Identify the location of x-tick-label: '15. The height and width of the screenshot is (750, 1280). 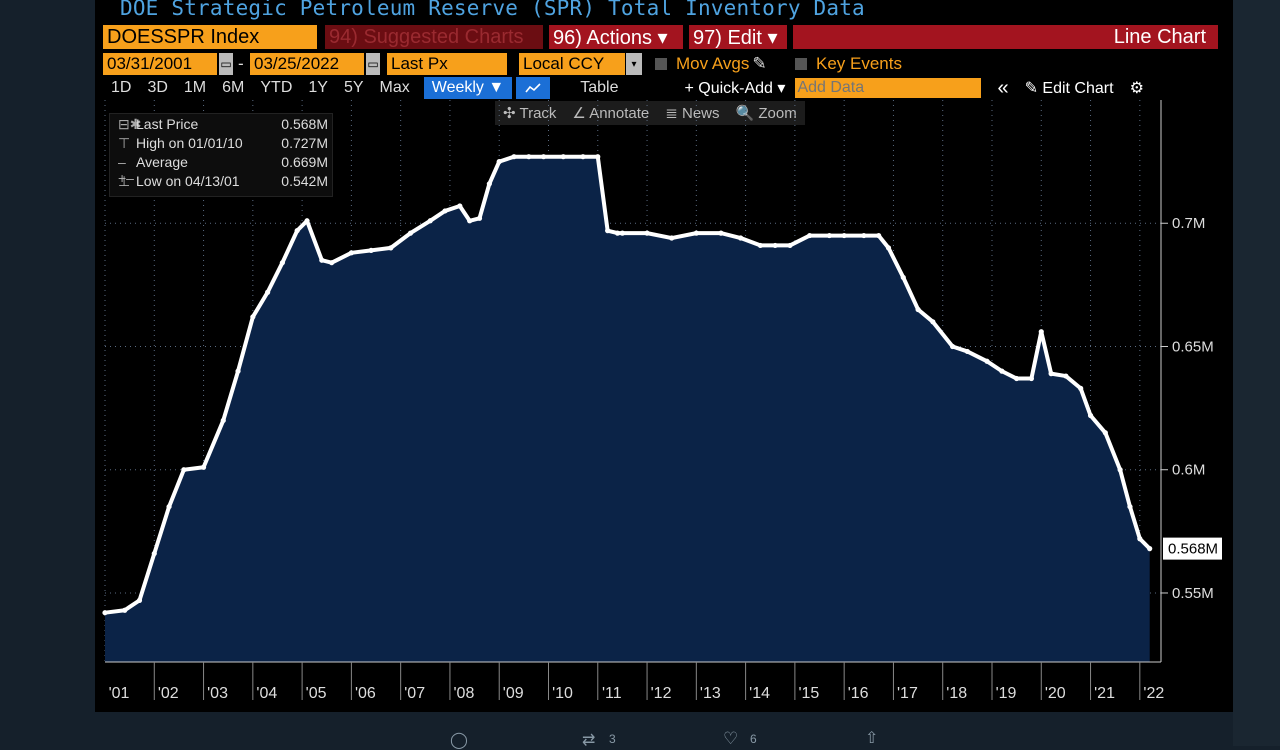
(808, 693).